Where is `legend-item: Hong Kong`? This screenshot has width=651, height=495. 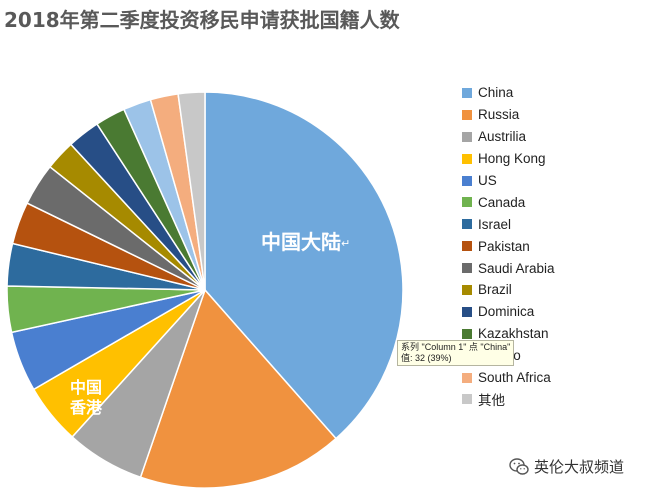 legend-item: Hong Kong is located at coordinates (508, 159).